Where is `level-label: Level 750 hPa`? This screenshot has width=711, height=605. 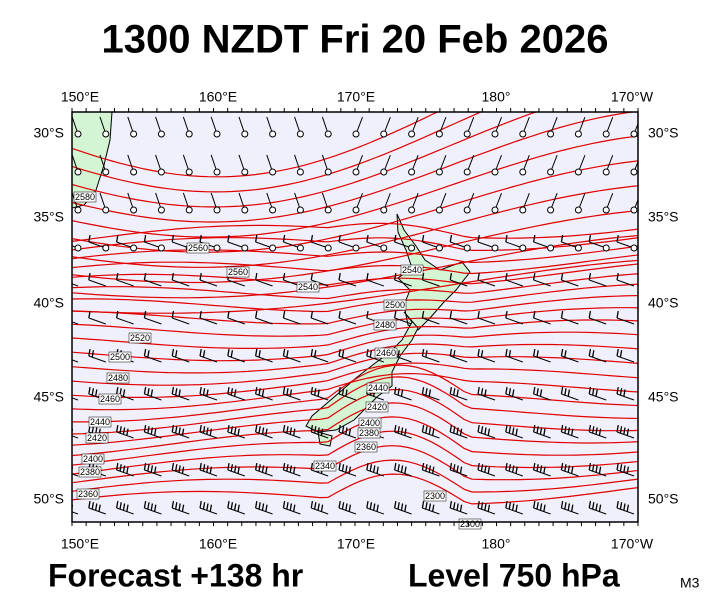
level-label: Level 750 hPa is located at coordinates (514, 575).